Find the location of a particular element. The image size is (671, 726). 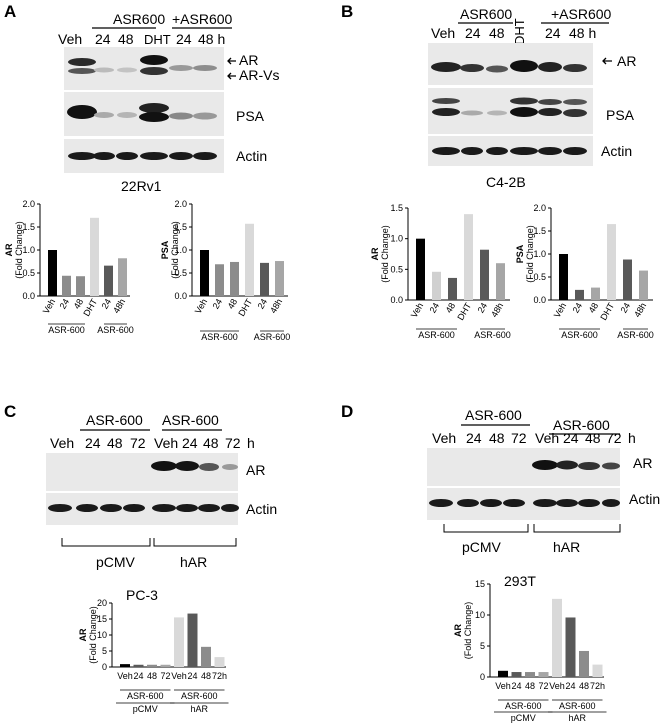

y-tick-label: 1.0 is located at coordinates (180, 250).